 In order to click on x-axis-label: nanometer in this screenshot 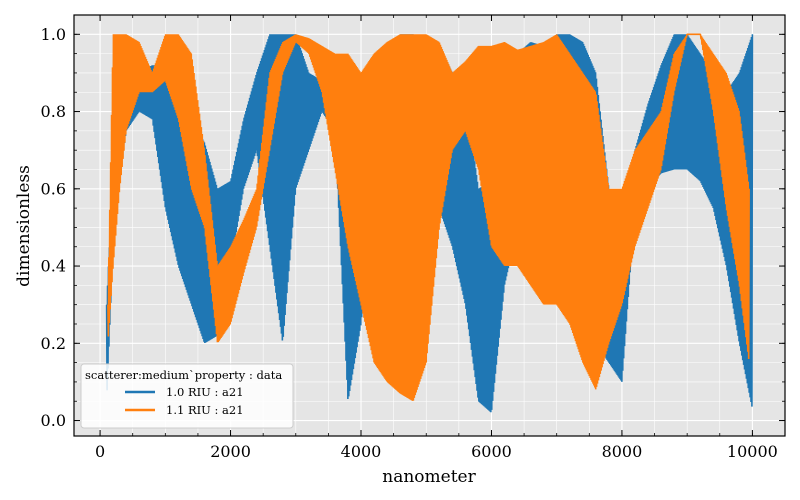, I will do `click(429, 477)`.